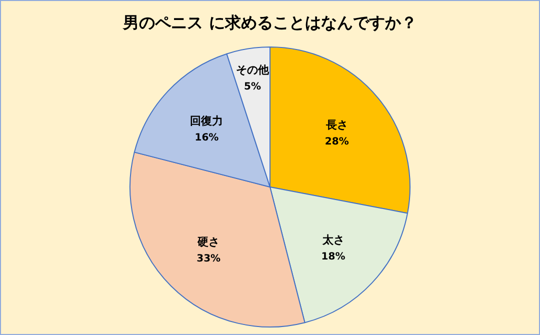 The height and width of the screenshot is (335, 540). Describe the element at coordinates (208, 258) in the screenshot. I see `data-label: 33%` at that location.